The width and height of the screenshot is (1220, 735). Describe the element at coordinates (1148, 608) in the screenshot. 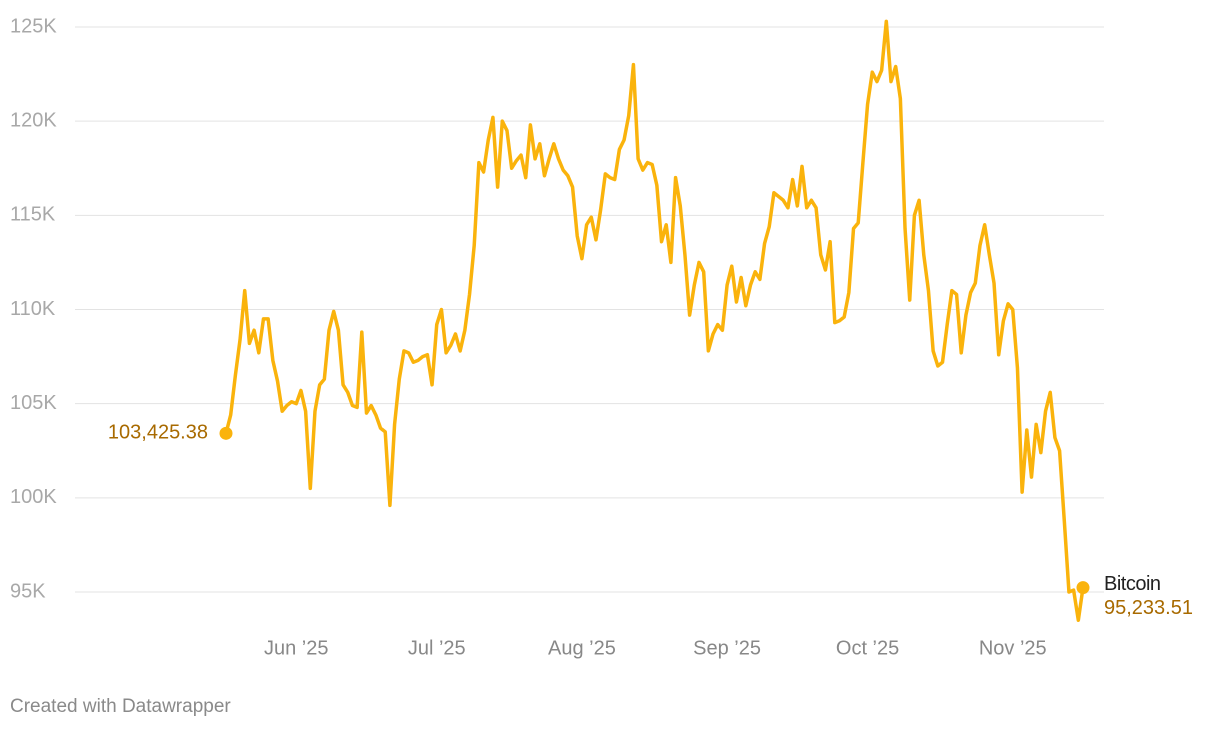

I see `value-label: 95,233.51` at that location.